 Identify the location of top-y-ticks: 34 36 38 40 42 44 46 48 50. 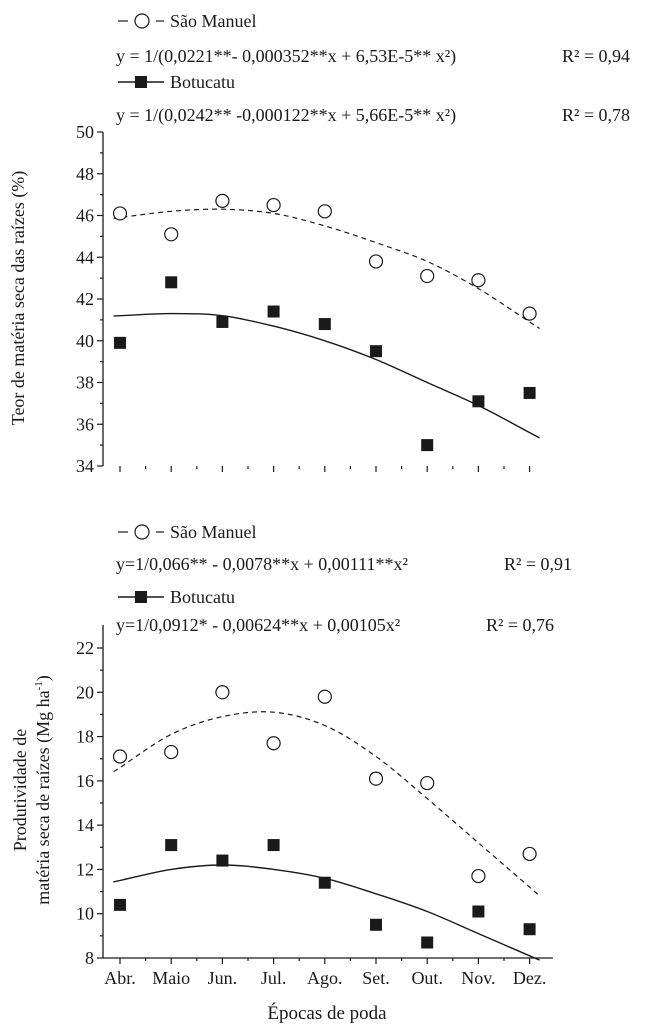
(89, 299).